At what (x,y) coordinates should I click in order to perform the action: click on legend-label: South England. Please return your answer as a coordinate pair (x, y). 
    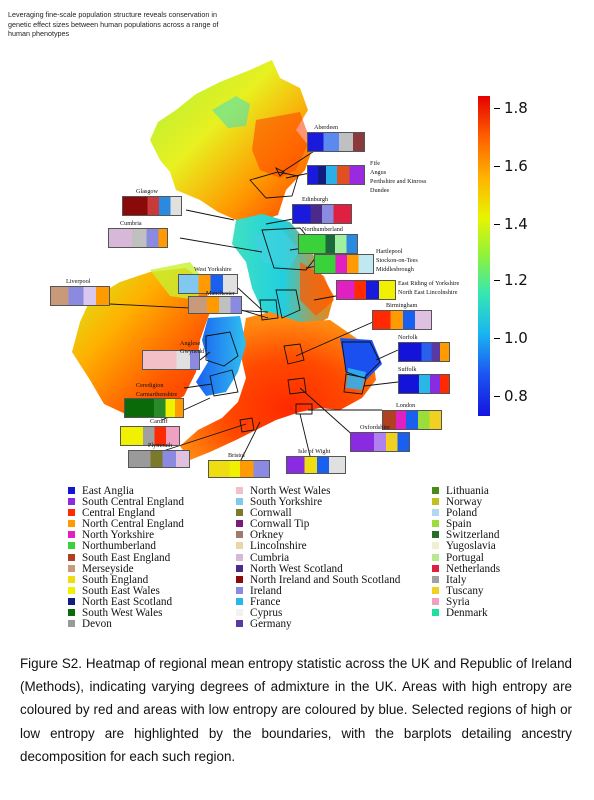
    Looking at the image, I should click on (115, 579).